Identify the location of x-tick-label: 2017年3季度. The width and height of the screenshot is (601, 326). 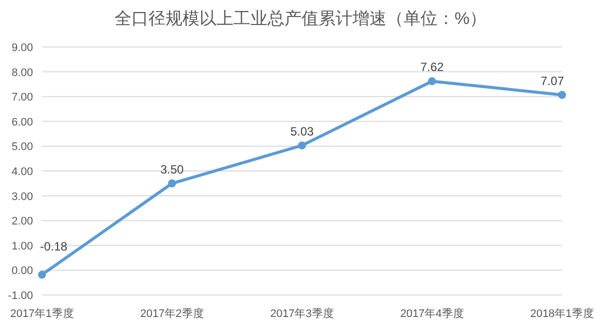
(302, 313).